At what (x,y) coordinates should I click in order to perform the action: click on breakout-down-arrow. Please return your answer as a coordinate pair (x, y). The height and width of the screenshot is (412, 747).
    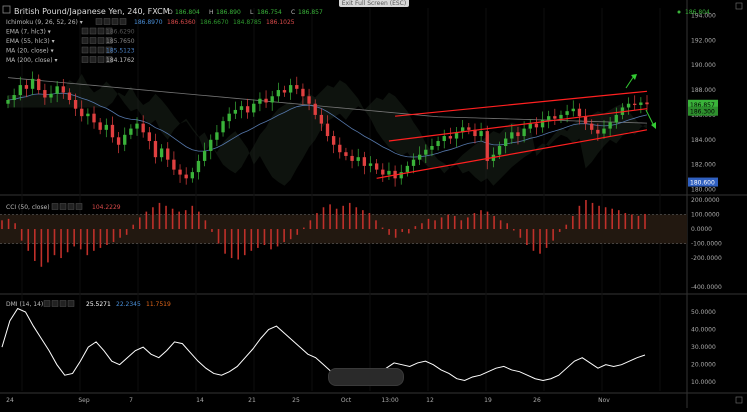
    Looking at the image, I should click on (650, 118).